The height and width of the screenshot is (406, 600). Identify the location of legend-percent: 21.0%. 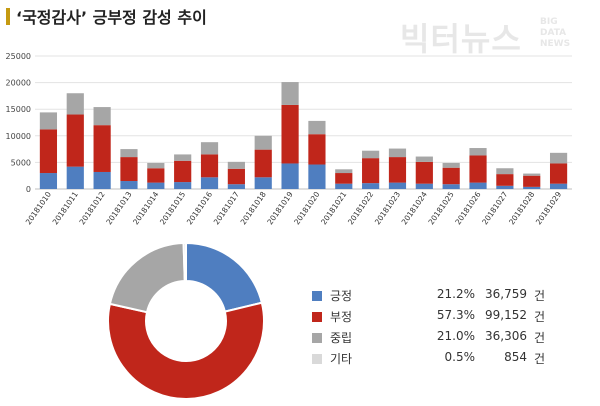
(455, 336).